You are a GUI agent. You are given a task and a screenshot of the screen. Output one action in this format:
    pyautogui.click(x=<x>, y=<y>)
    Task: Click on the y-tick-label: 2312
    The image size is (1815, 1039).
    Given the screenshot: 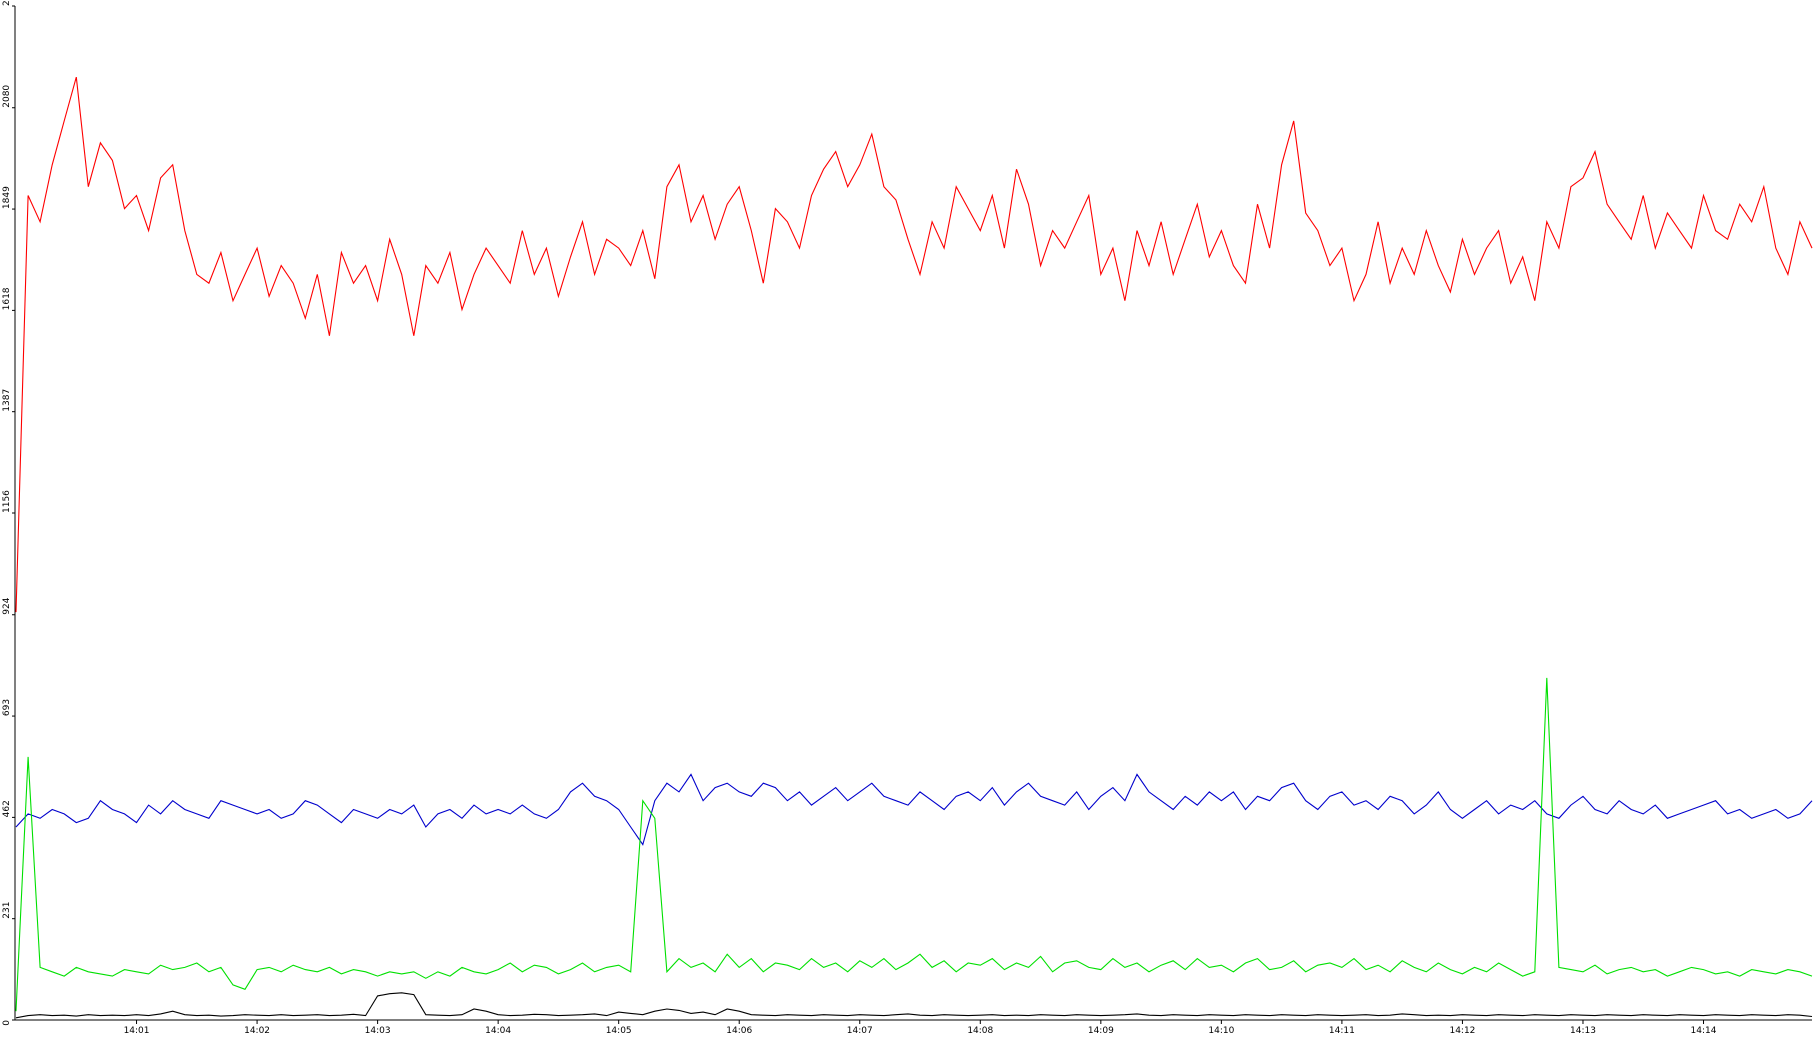 What is the action you would take?
    pyautogui.click(x=7, y=3)
    